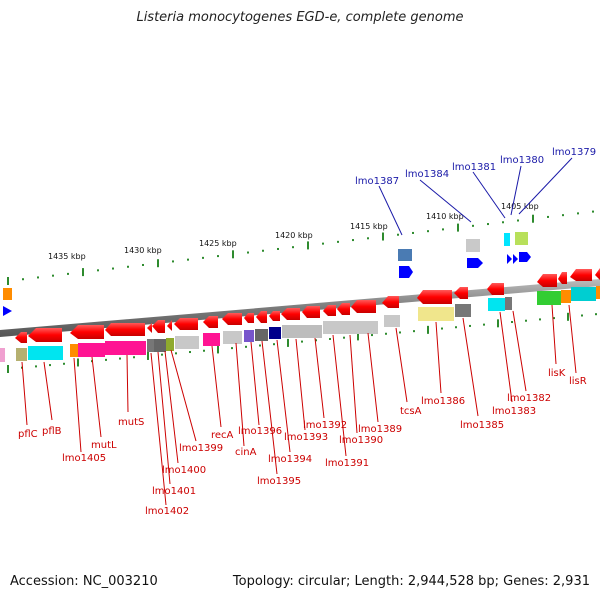  I want to click on label-lmo1381: lmo1381, so click(474, 167).